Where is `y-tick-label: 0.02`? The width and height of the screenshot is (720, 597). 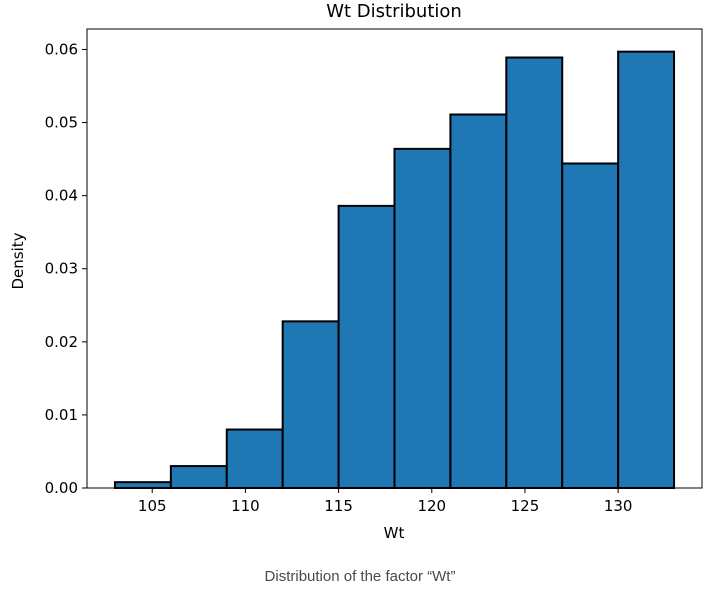 y-tick-label: 0.02 is located at coordinates (61, 342).